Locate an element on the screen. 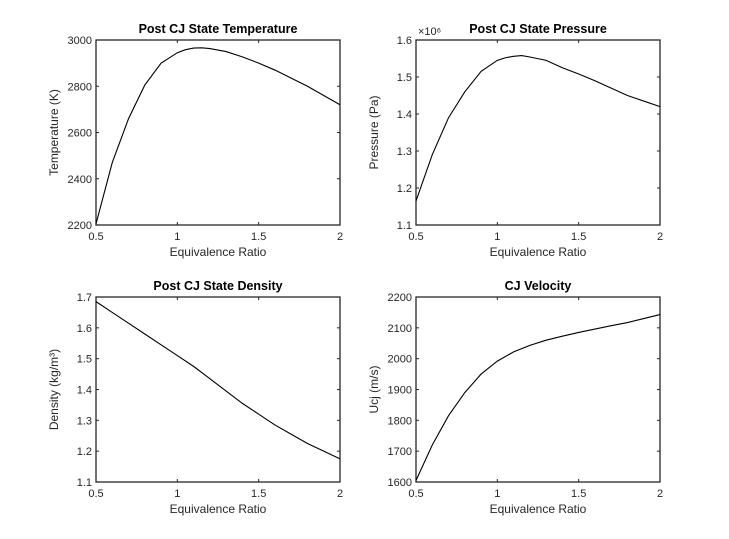 This screenshot has width=729, height=539. temperature-xtick-label: 0.5 is located at coordinates (95, 237).